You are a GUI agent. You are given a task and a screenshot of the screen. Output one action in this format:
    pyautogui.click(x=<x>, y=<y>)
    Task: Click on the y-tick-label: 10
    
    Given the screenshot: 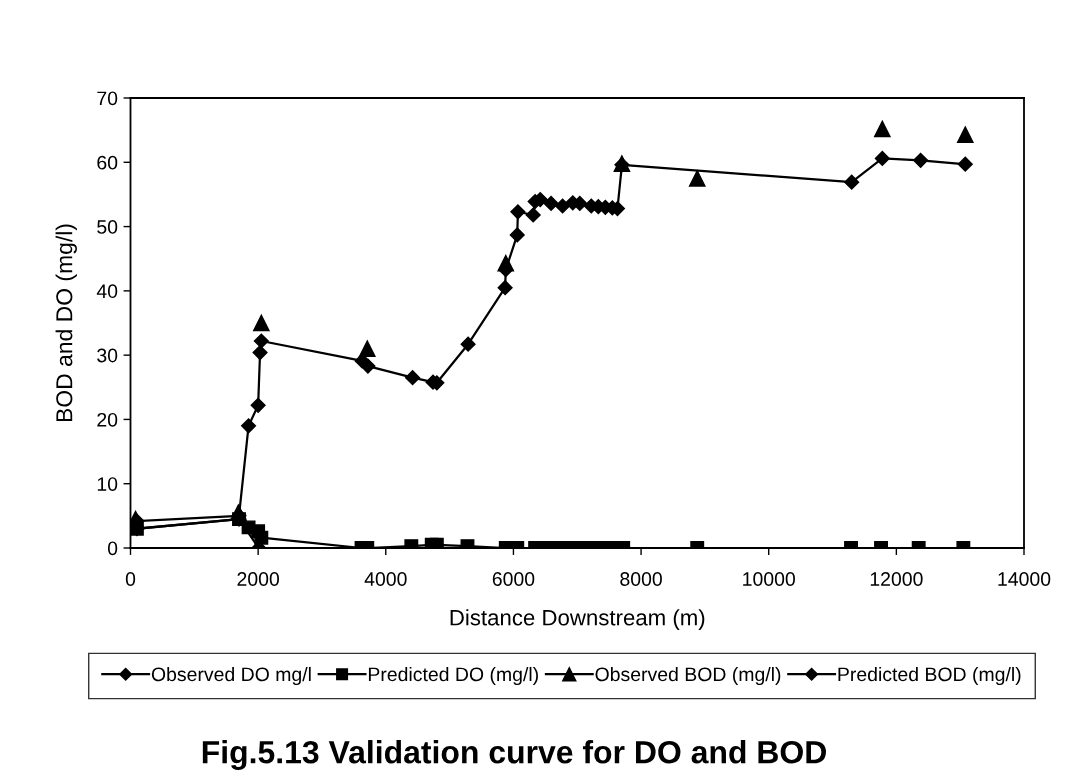 What is the action you would take?
    pyautogui.click(x=107, y=484)
    